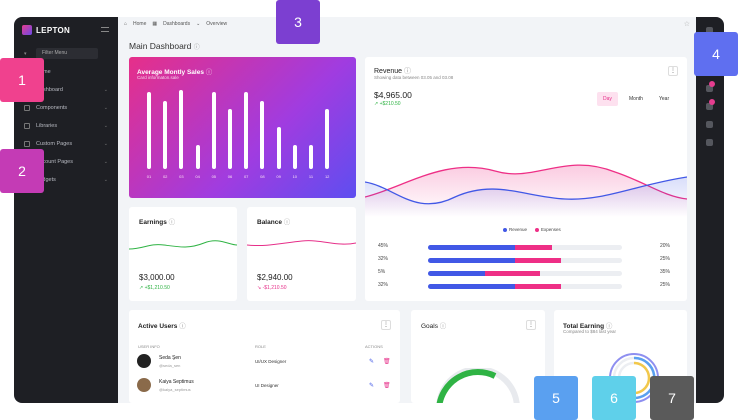  I want to click on sidebar-item-label: Dashboard, so click(49, 90).